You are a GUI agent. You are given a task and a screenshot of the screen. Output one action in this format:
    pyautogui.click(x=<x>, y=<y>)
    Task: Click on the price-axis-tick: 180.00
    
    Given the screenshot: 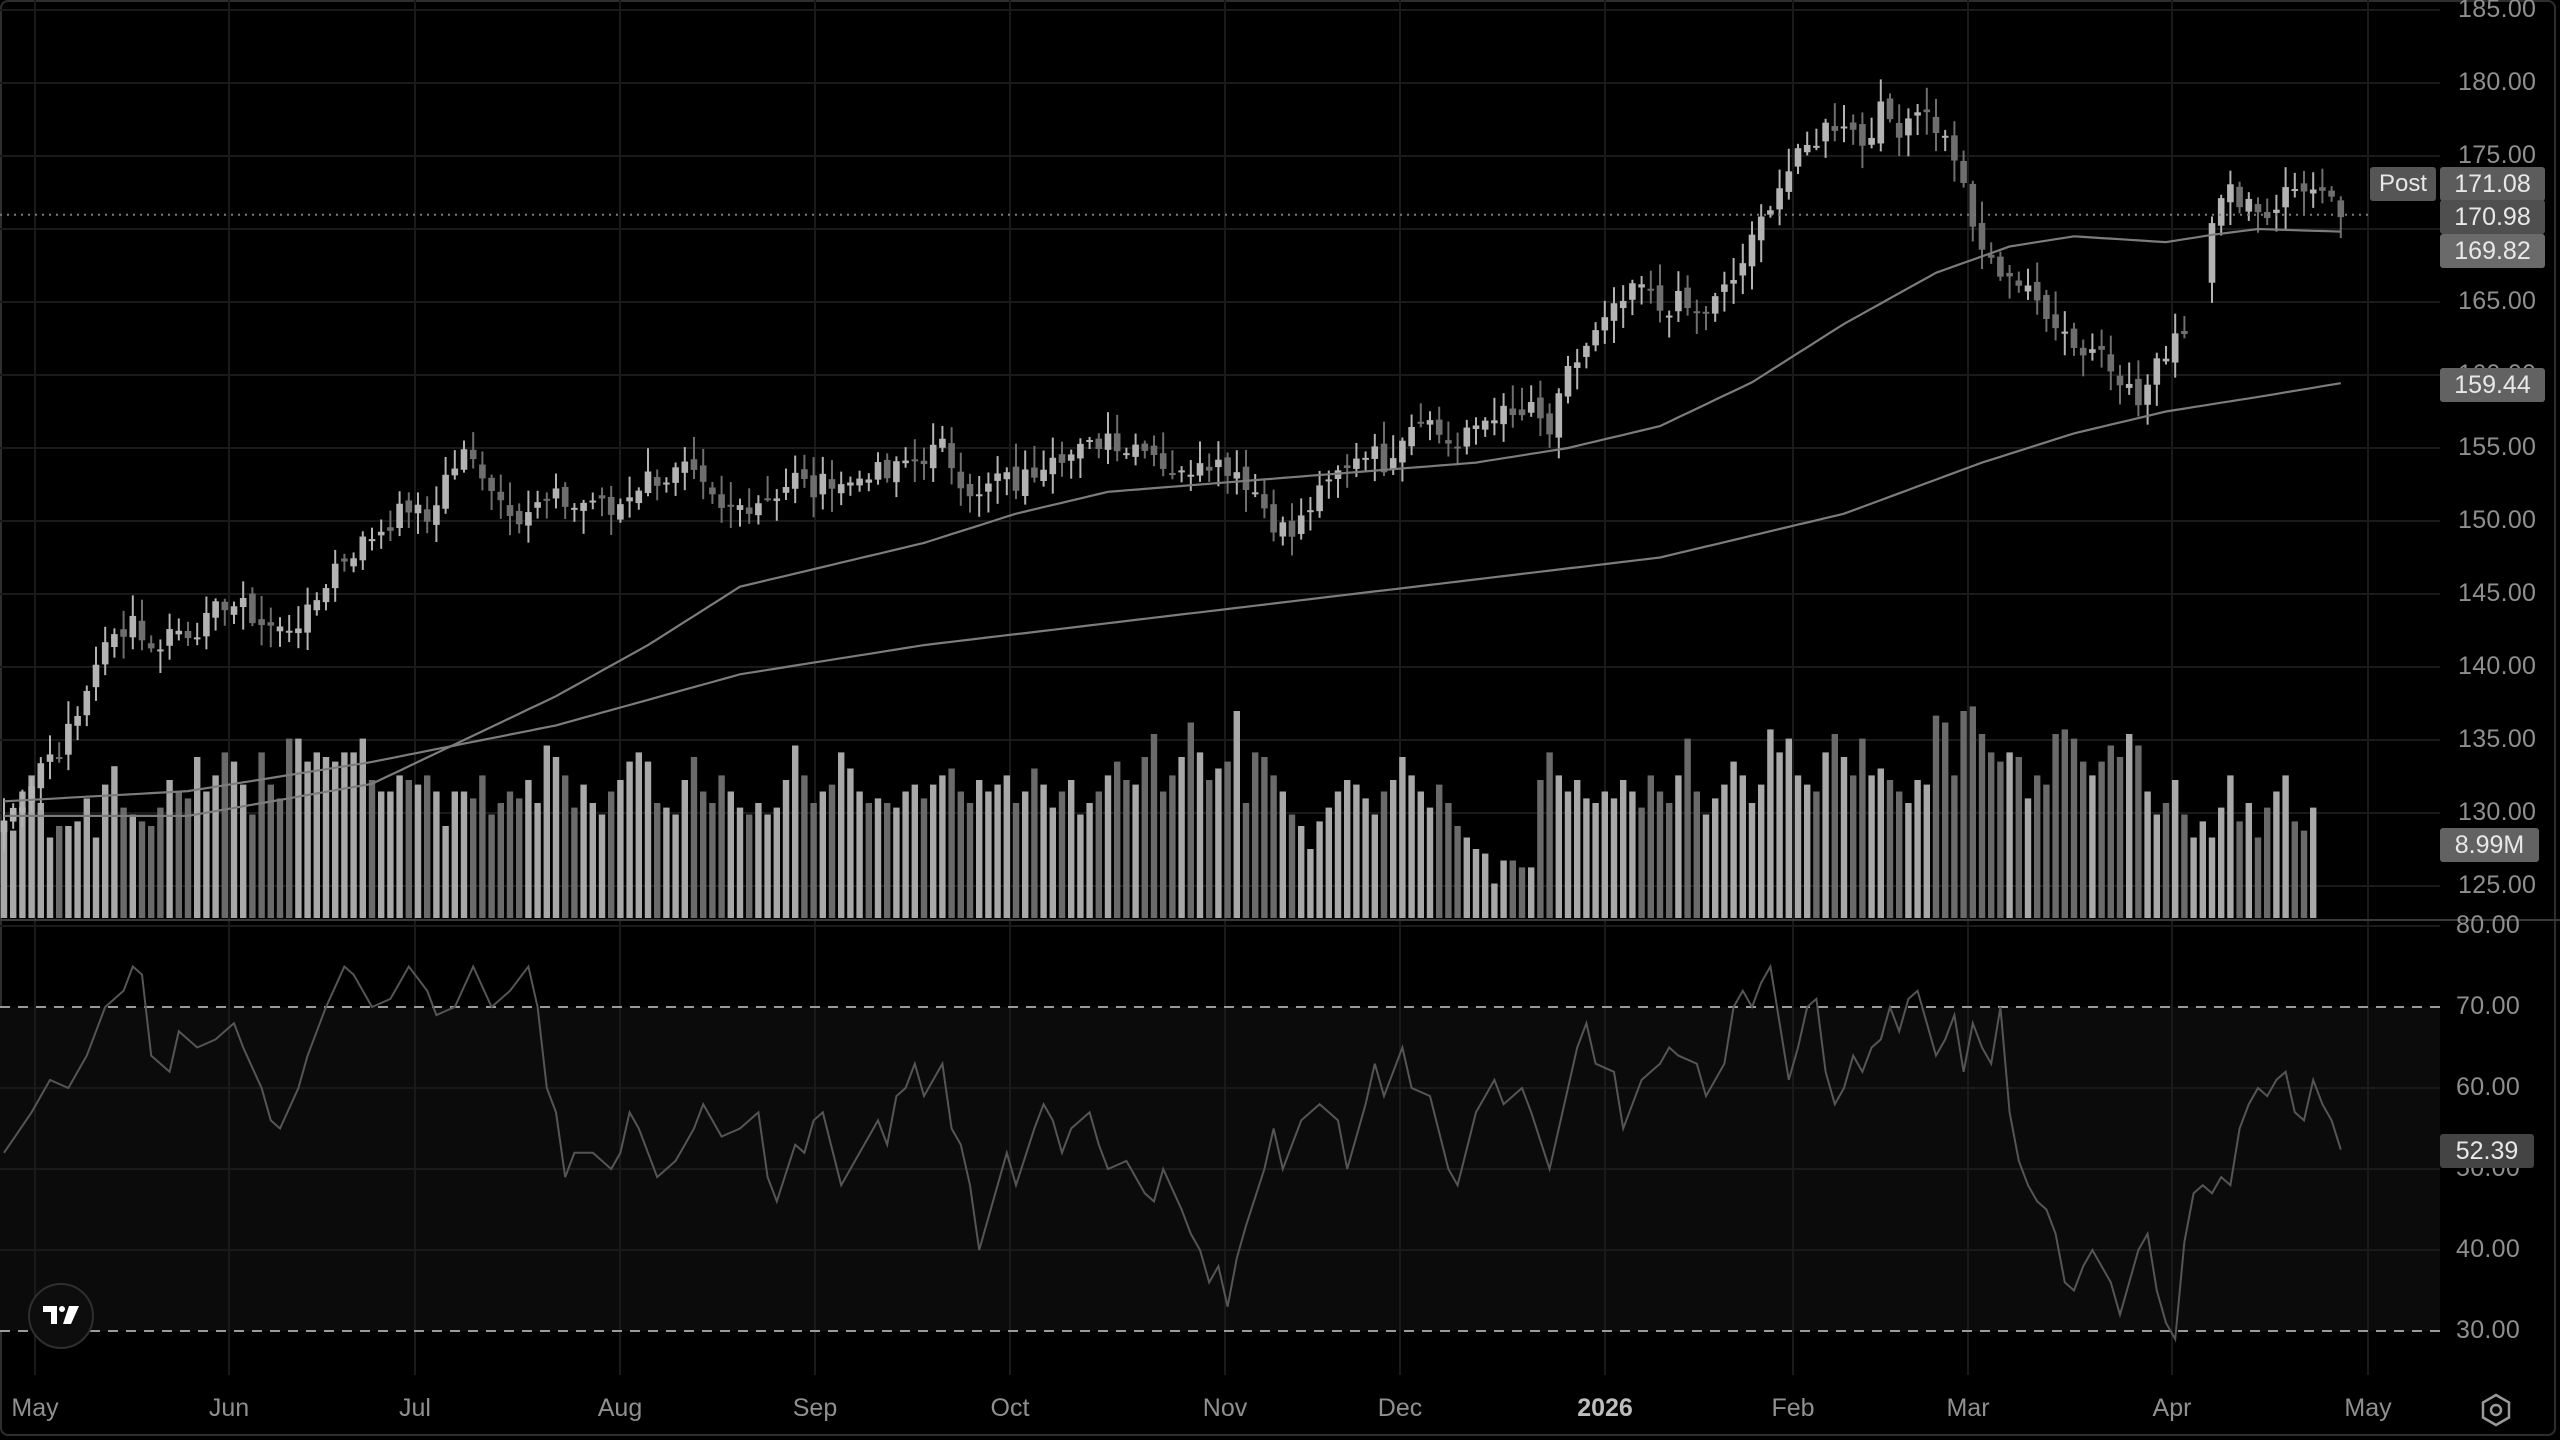 What is the action you would take?
    pyautogui.click(x=2497, y=82)
    